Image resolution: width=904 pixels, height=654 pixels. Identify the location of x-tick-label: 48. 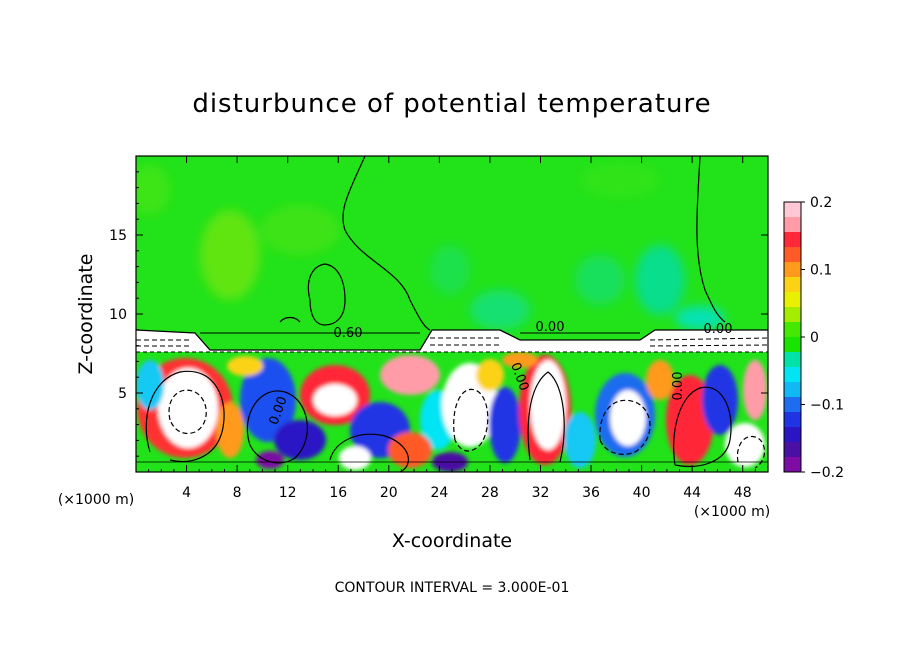
(743, 493).